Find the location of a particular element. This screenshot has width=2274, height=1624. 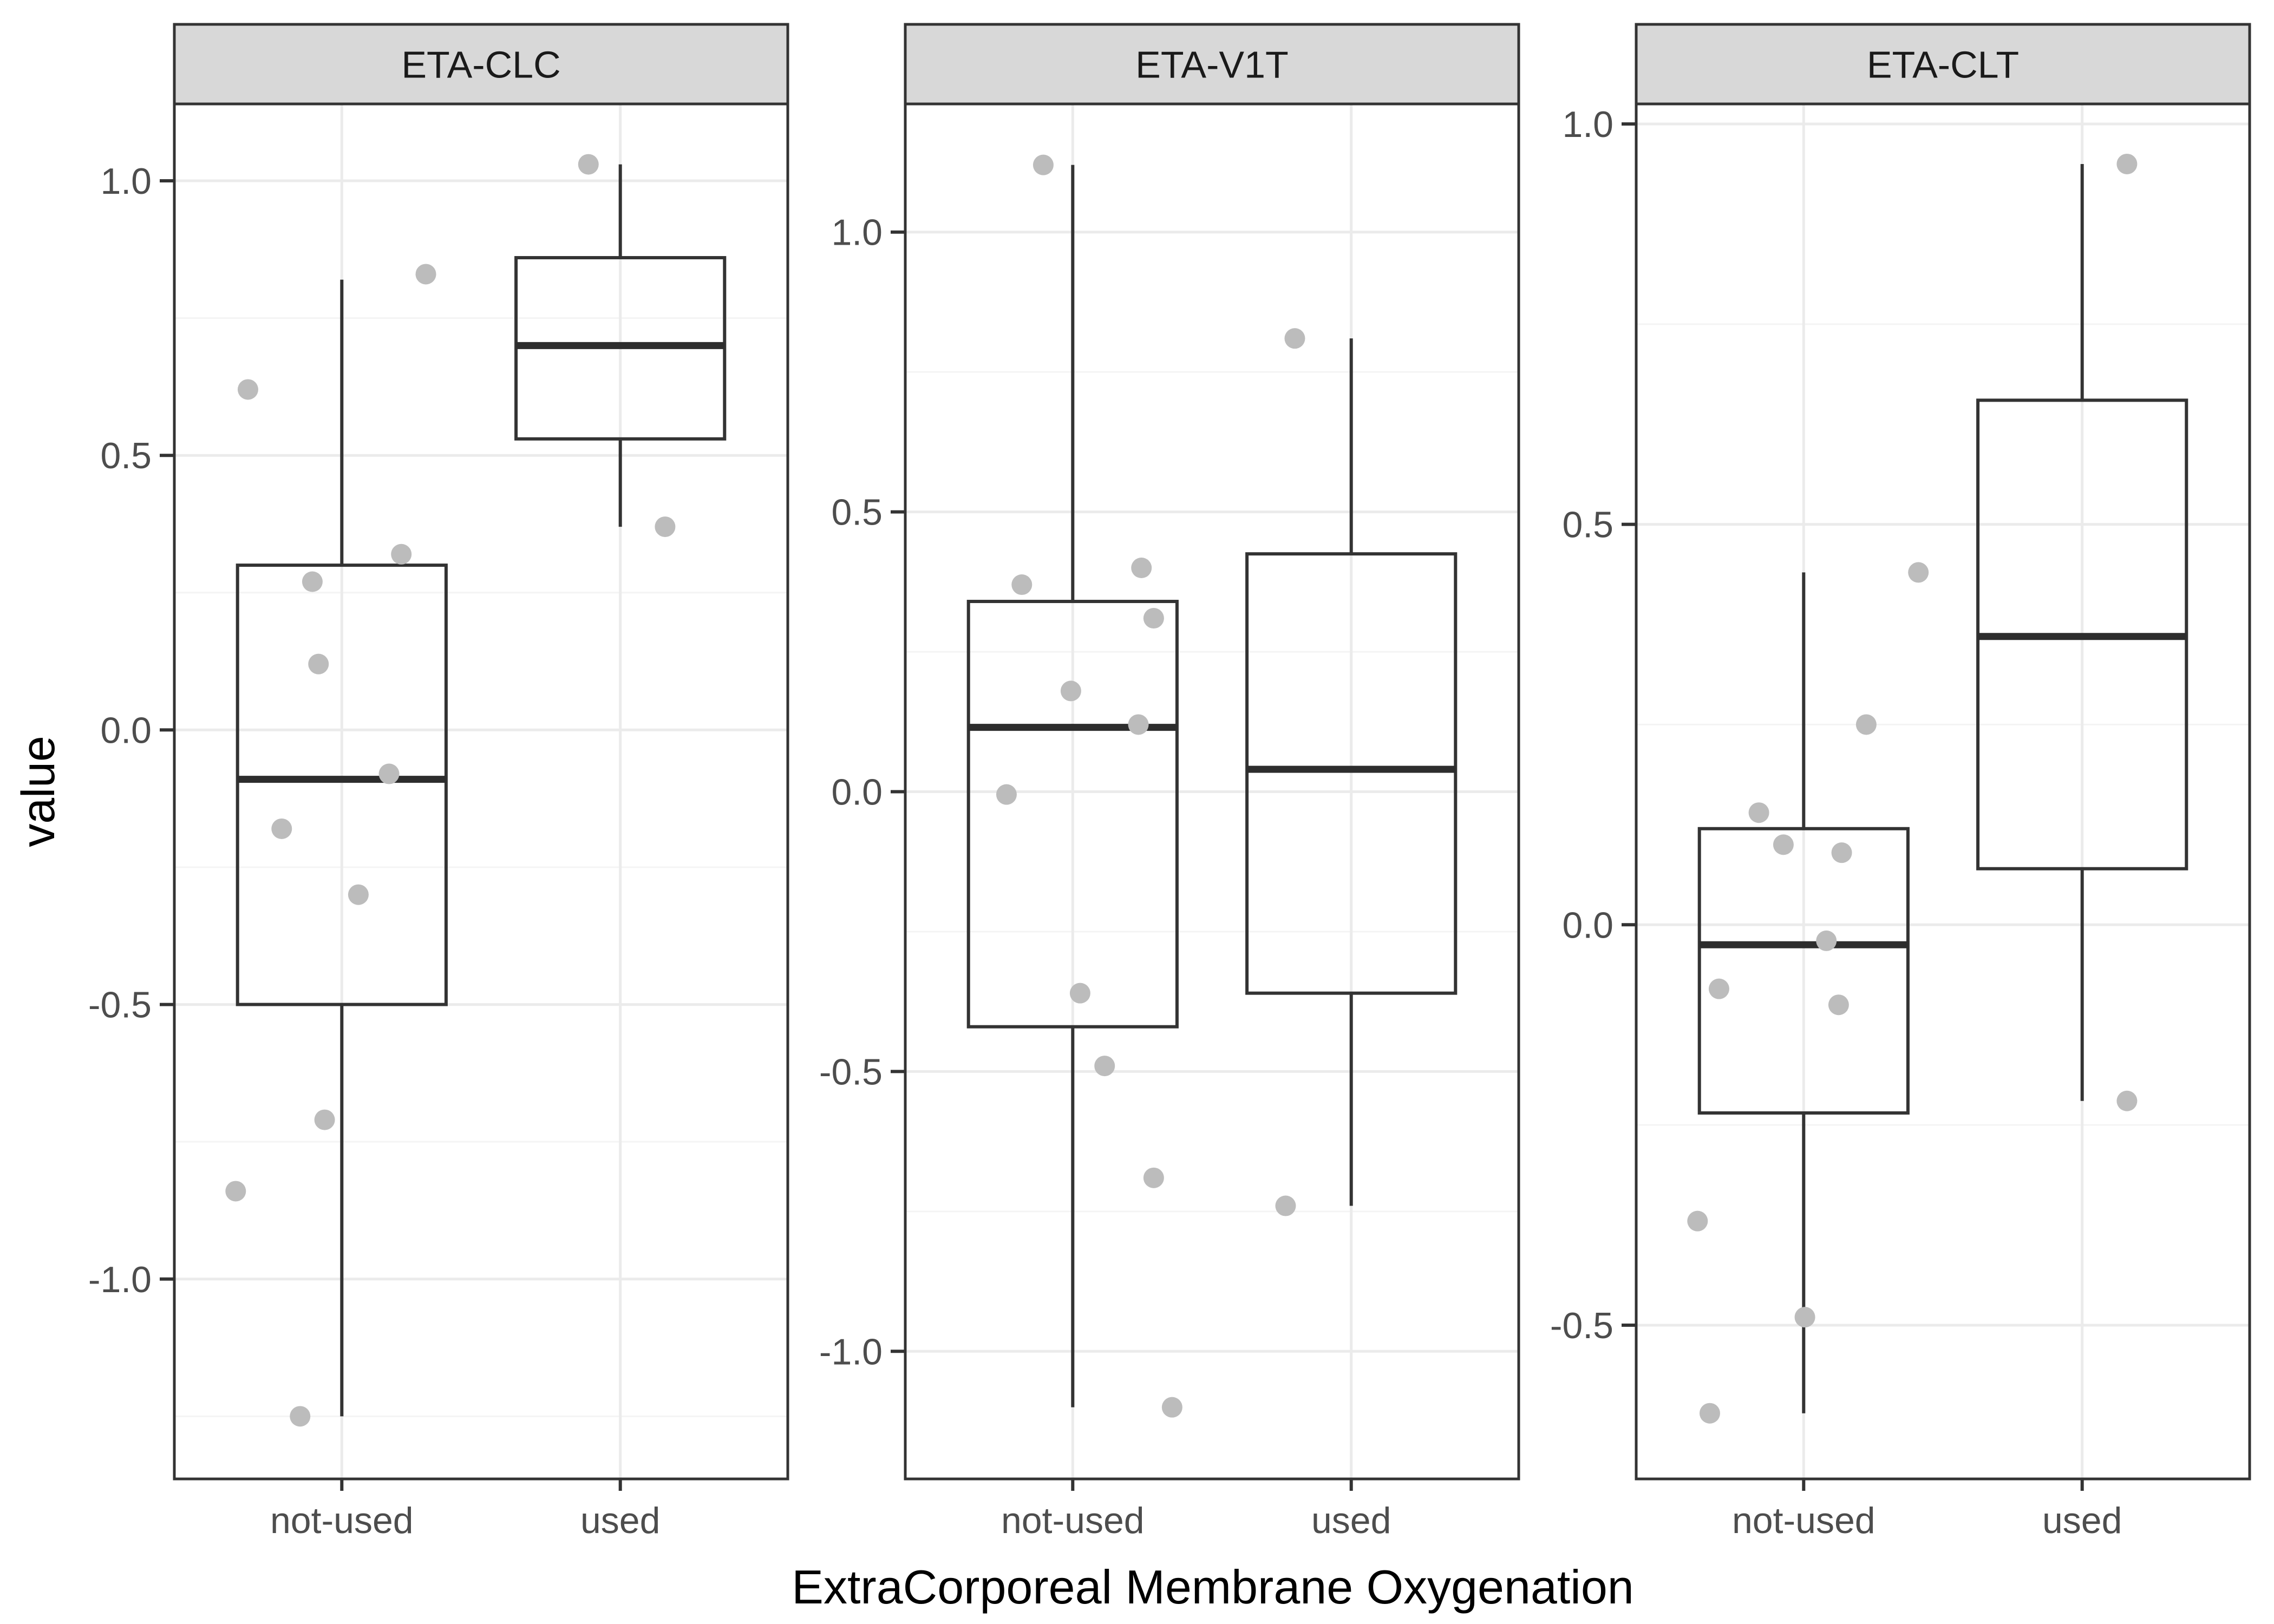

facet-title: ETA-CLT is located at coordinates (1943, 65).